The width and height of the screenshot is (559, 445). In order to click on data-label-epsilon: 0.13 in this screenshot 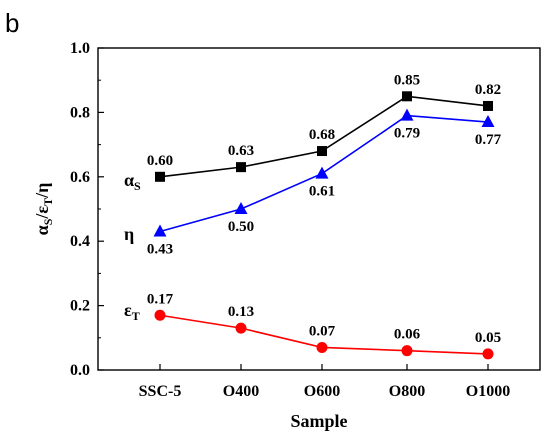, I will do `click(241, 312)`.